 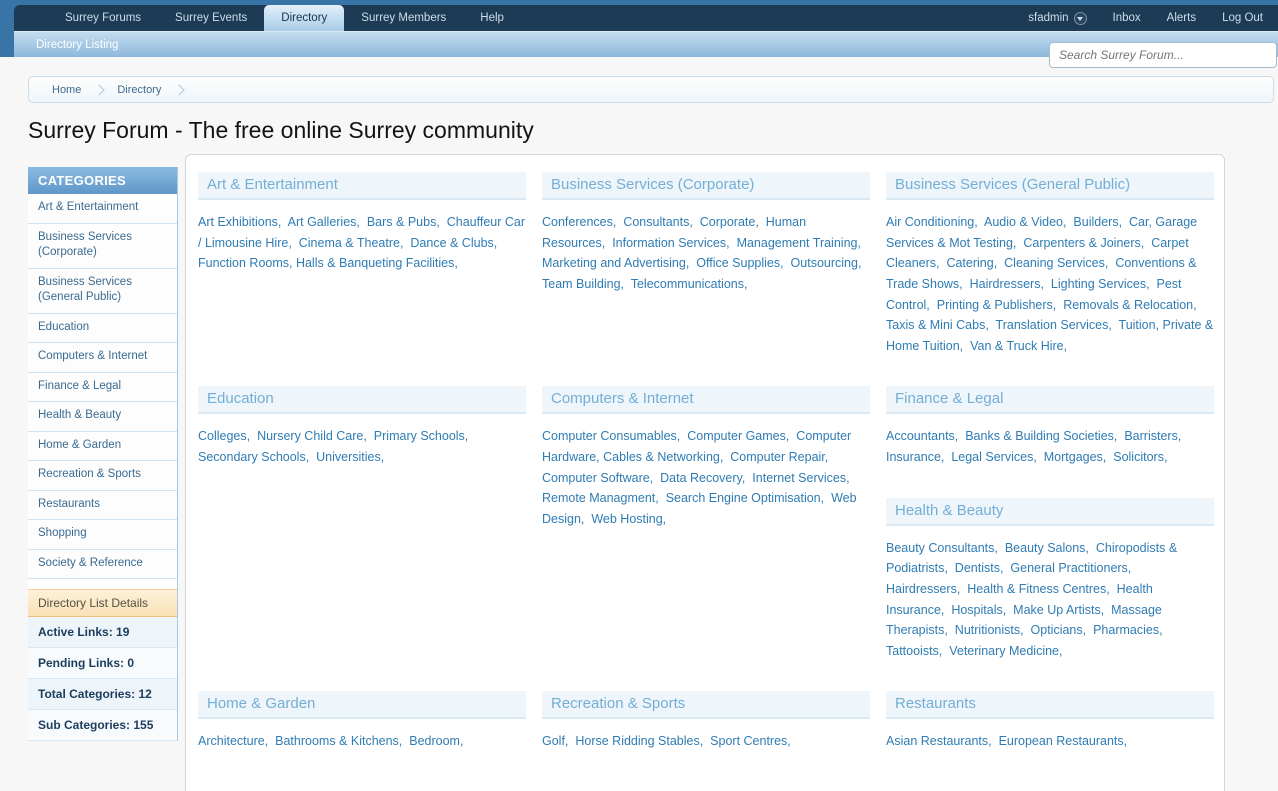 I want to click on dir-link-computer-consumables: Computer Consumables,, so click(x=611, y=436).